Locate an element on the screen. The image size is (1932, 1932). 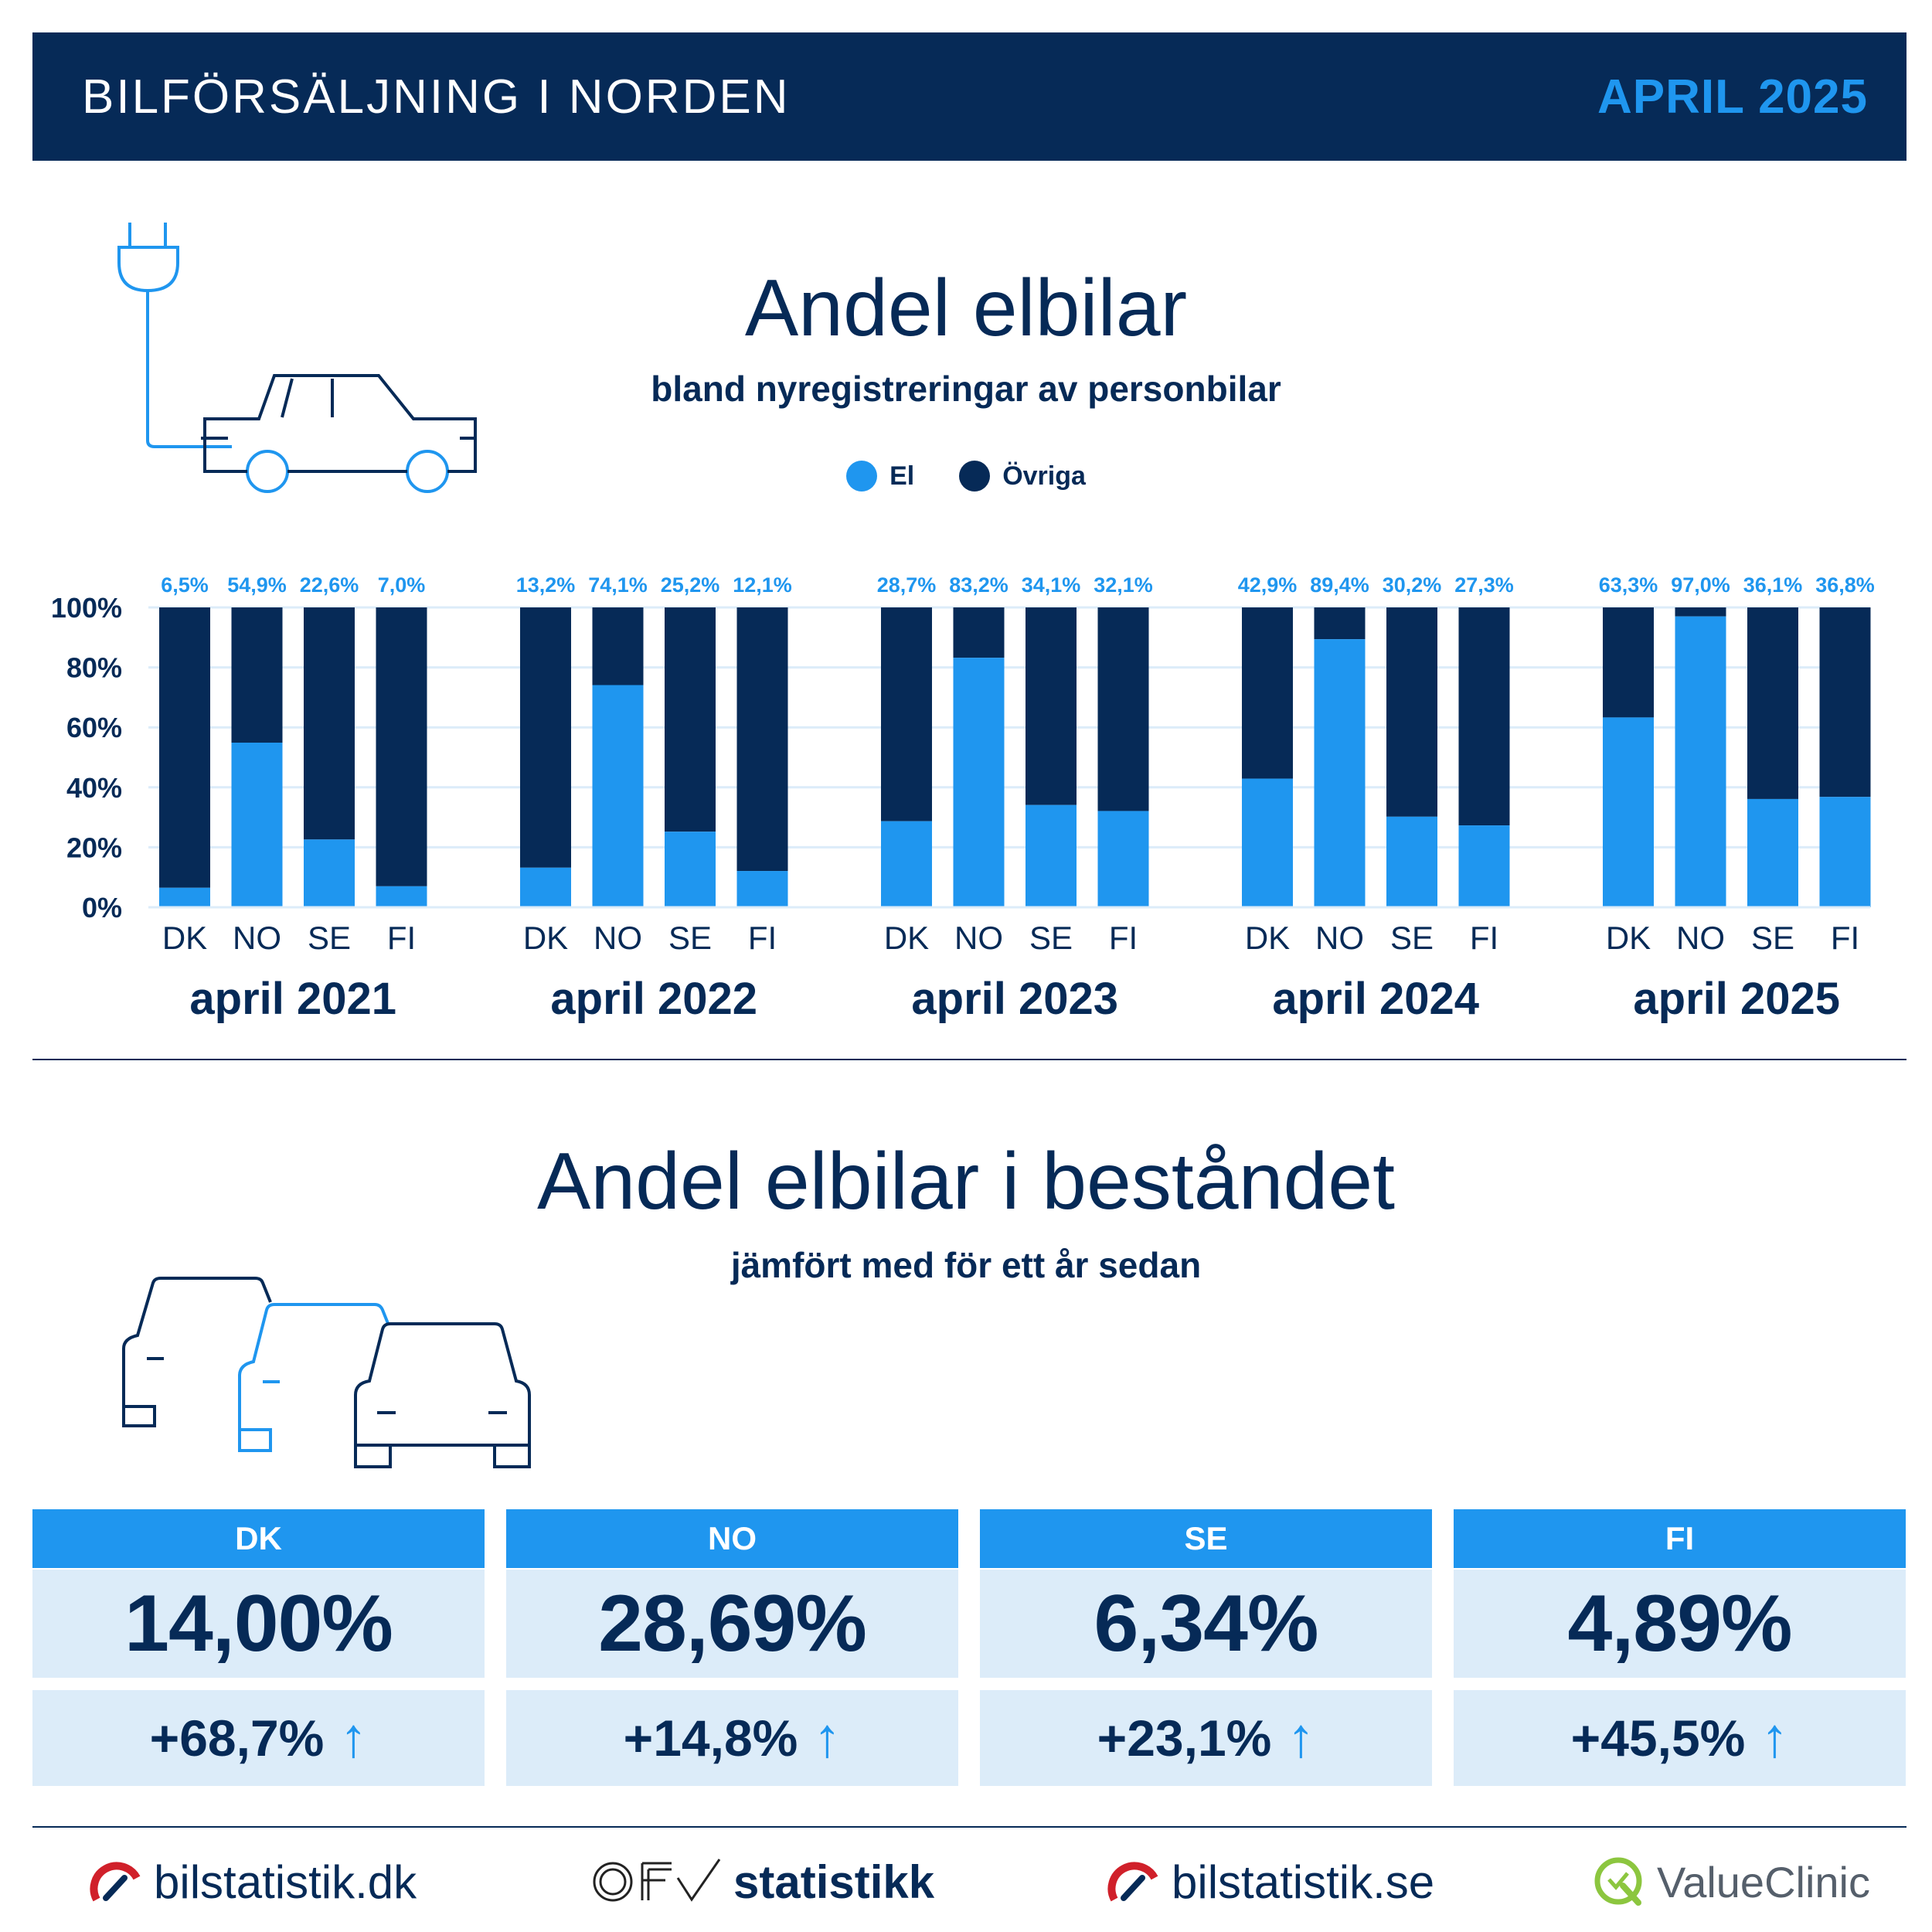
group-label: april 2025 is located at coordinates (1737, 999).